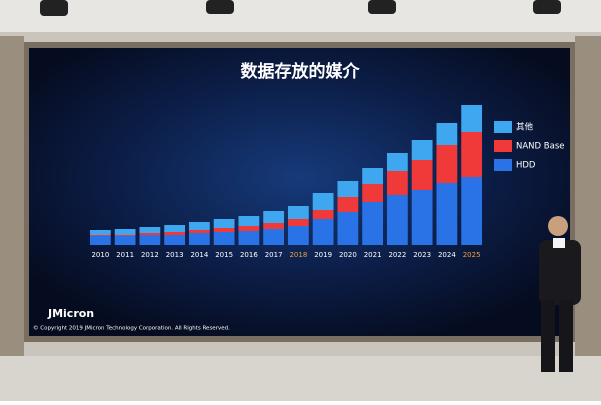  What do you see at coordinates (397, 255) in the screenshot?
I see `x-tick-label: 2022` at bounding box center [397, 255].